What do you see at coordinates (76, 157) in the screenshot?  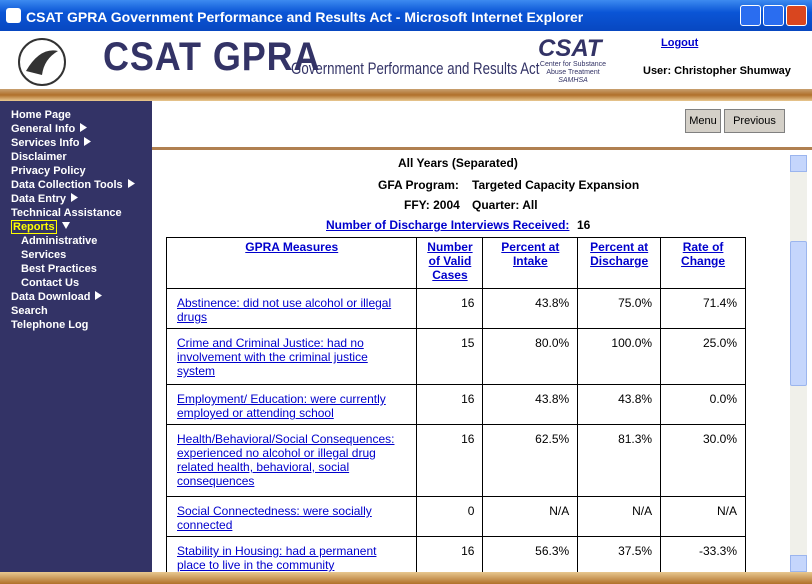 I see `nav-item: Disclaimer` at bounding box center [76, 157].